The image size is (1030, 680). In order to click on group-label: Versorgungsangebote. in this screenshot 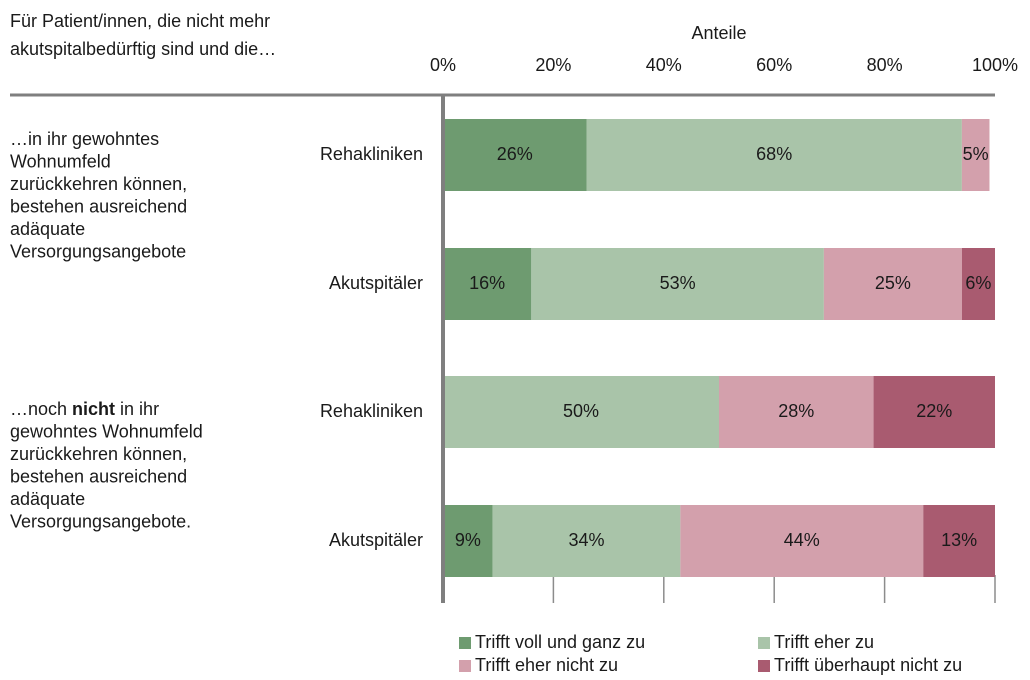, I will do `click(100, 521)`.